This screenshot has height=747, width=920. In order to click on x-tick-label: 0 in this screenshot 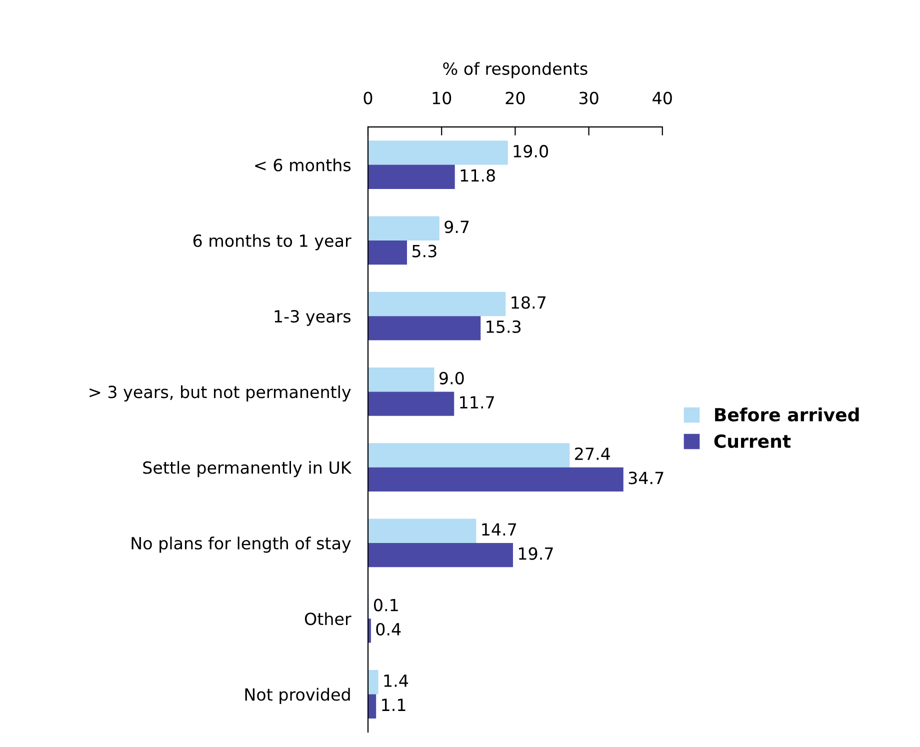, I will do `click(368, 98)`.